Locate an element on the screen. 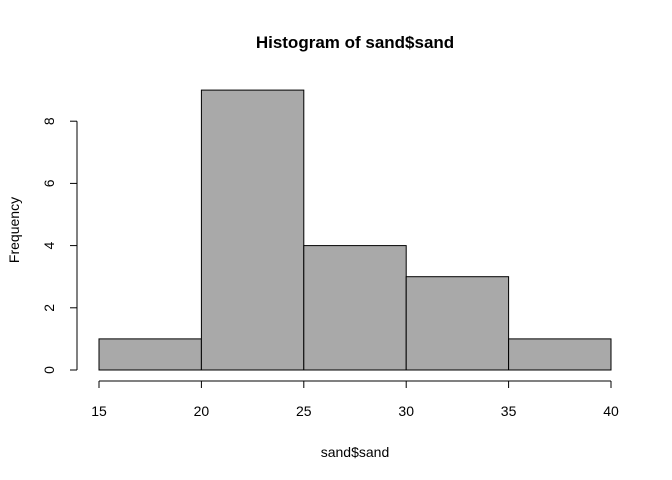  y-tick-label-3: 6 is located at coordinates (49, 183).